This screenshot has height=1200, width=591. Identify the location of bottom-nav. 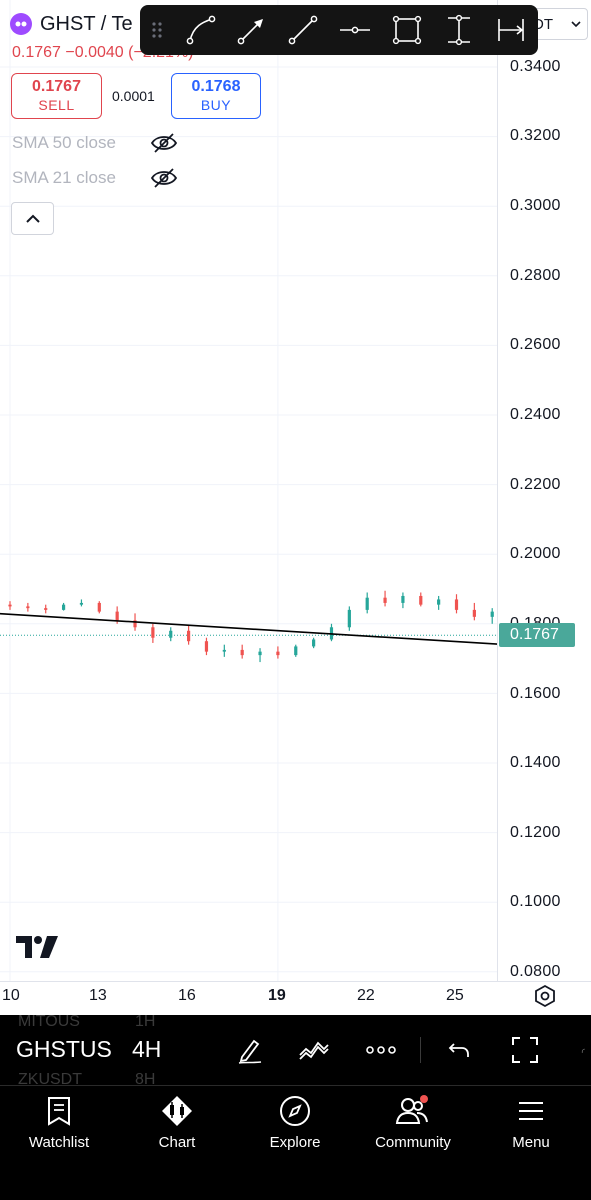
(295, 1142).